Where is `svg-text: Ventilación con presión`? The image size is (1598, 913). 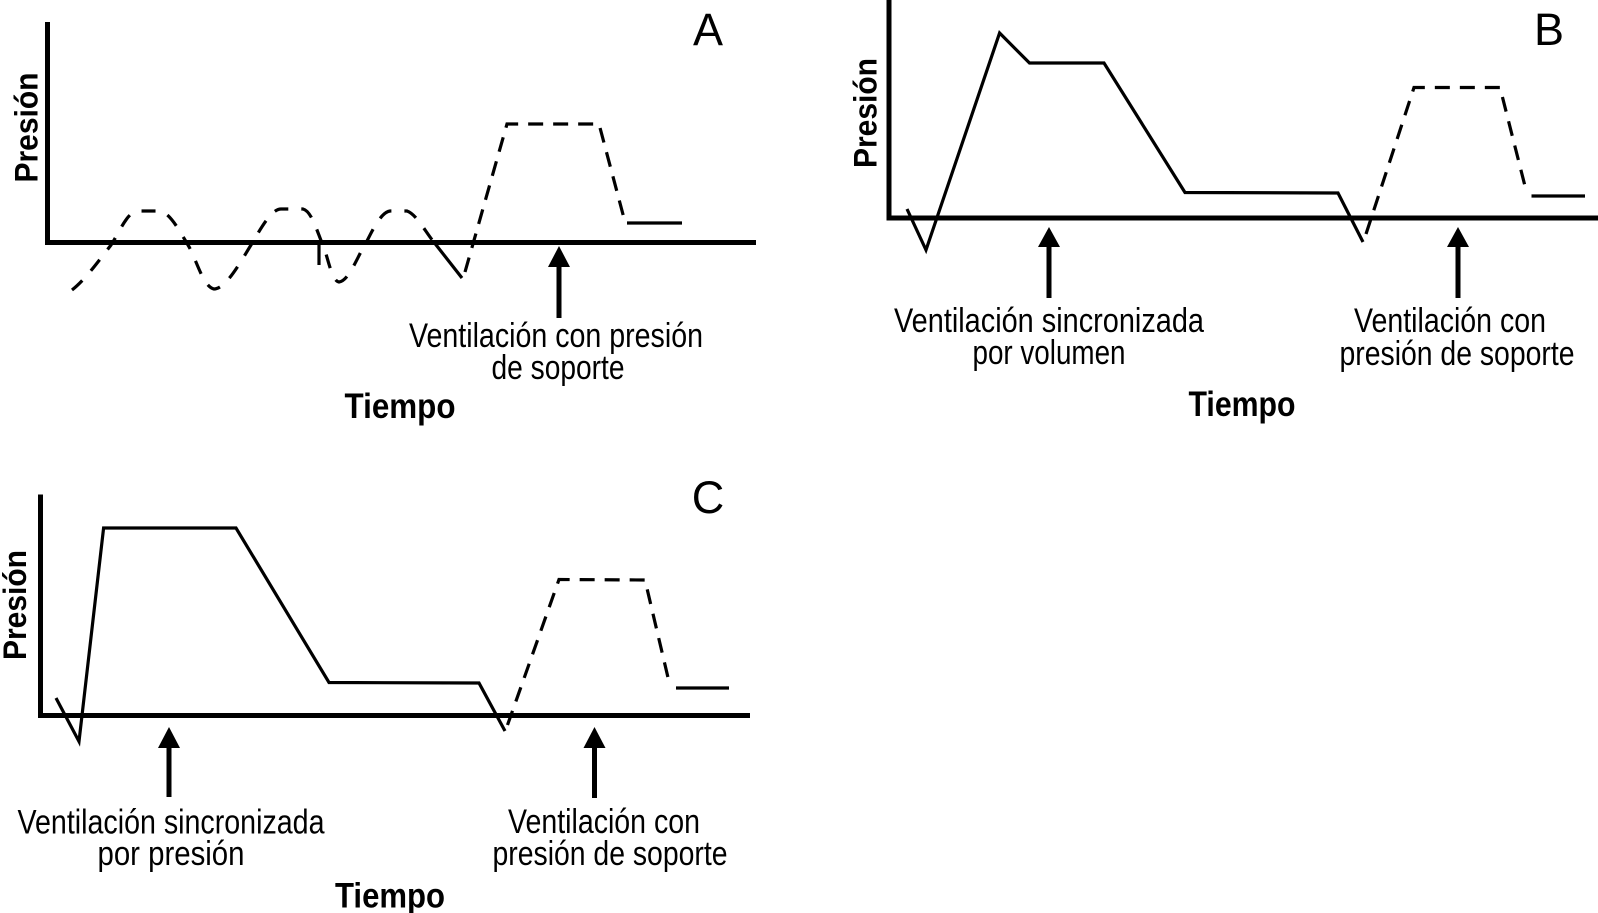 svg-text: Ventilación con presión is located at coordinates (556, 336).